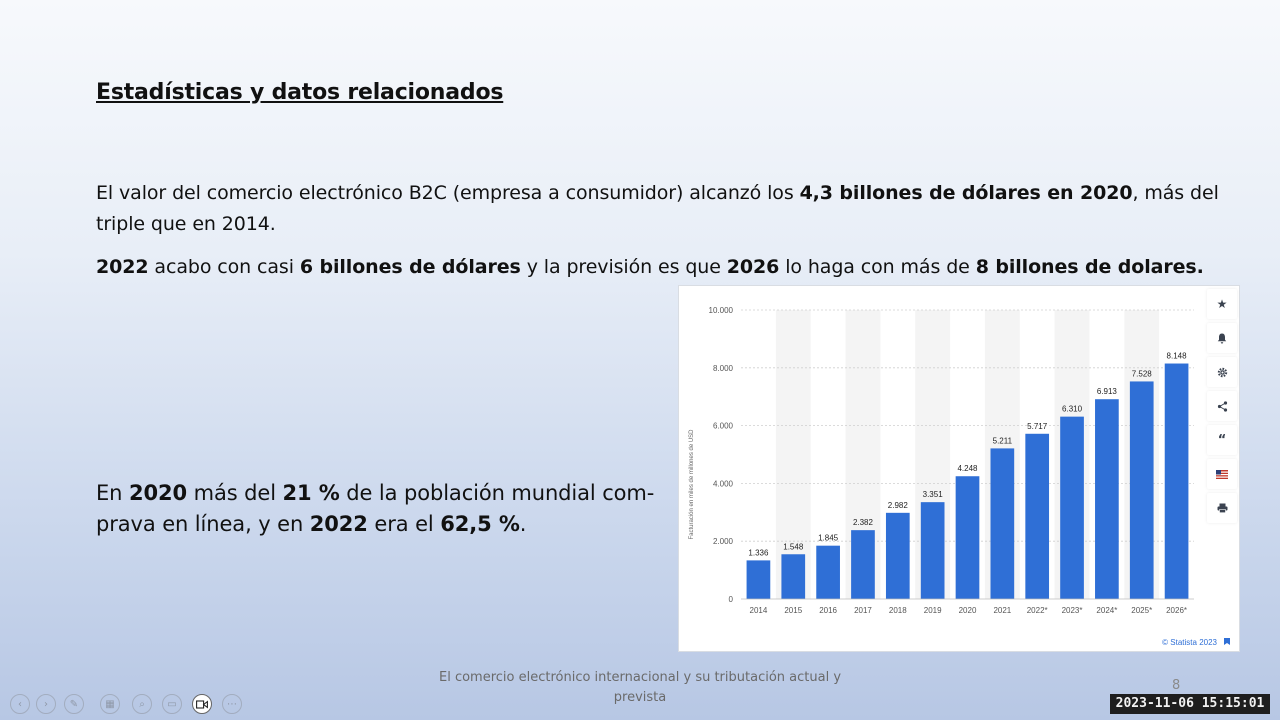 The height and width of the screenshot is (720, 1280). Describe the element at coordinates (523, 524) in the screenshot. I see `text-run: .` at that location.